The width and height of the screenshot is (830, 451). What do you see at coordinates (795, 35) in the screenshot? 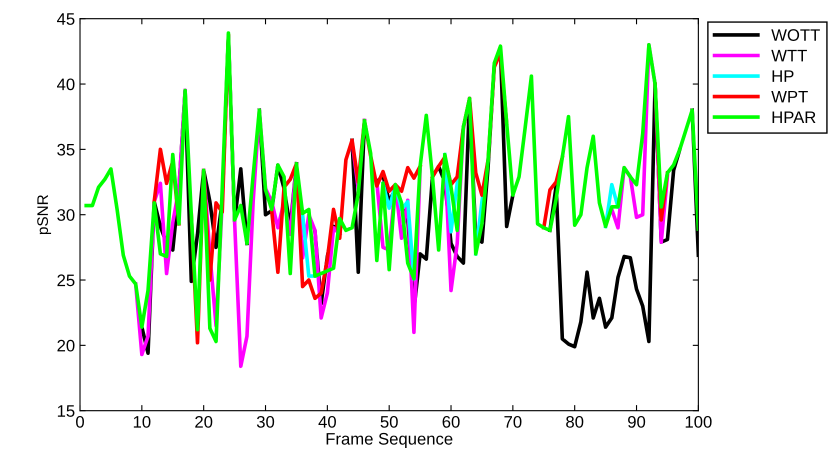
I see `legend-label: WOTT` at bounding box center [795, 35].